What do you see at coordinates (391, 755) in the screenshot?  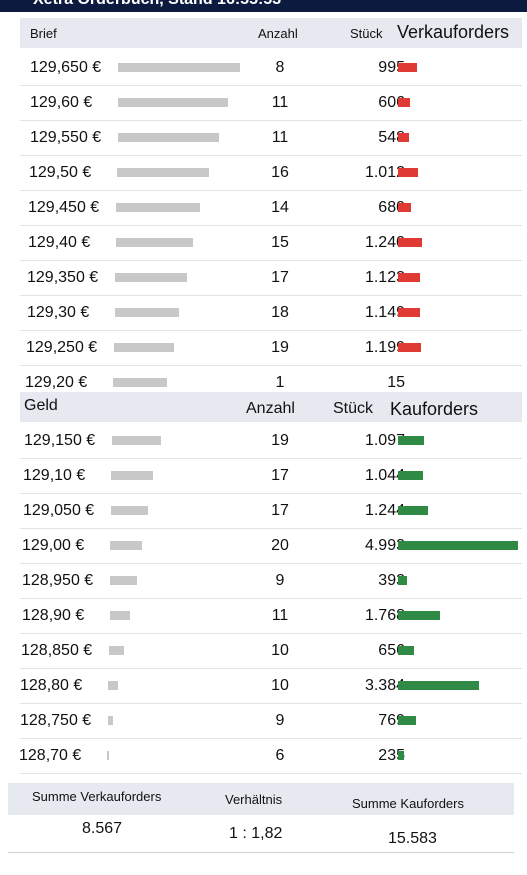 I see `quantity-cell: 235` at bounding box center [391, 755].